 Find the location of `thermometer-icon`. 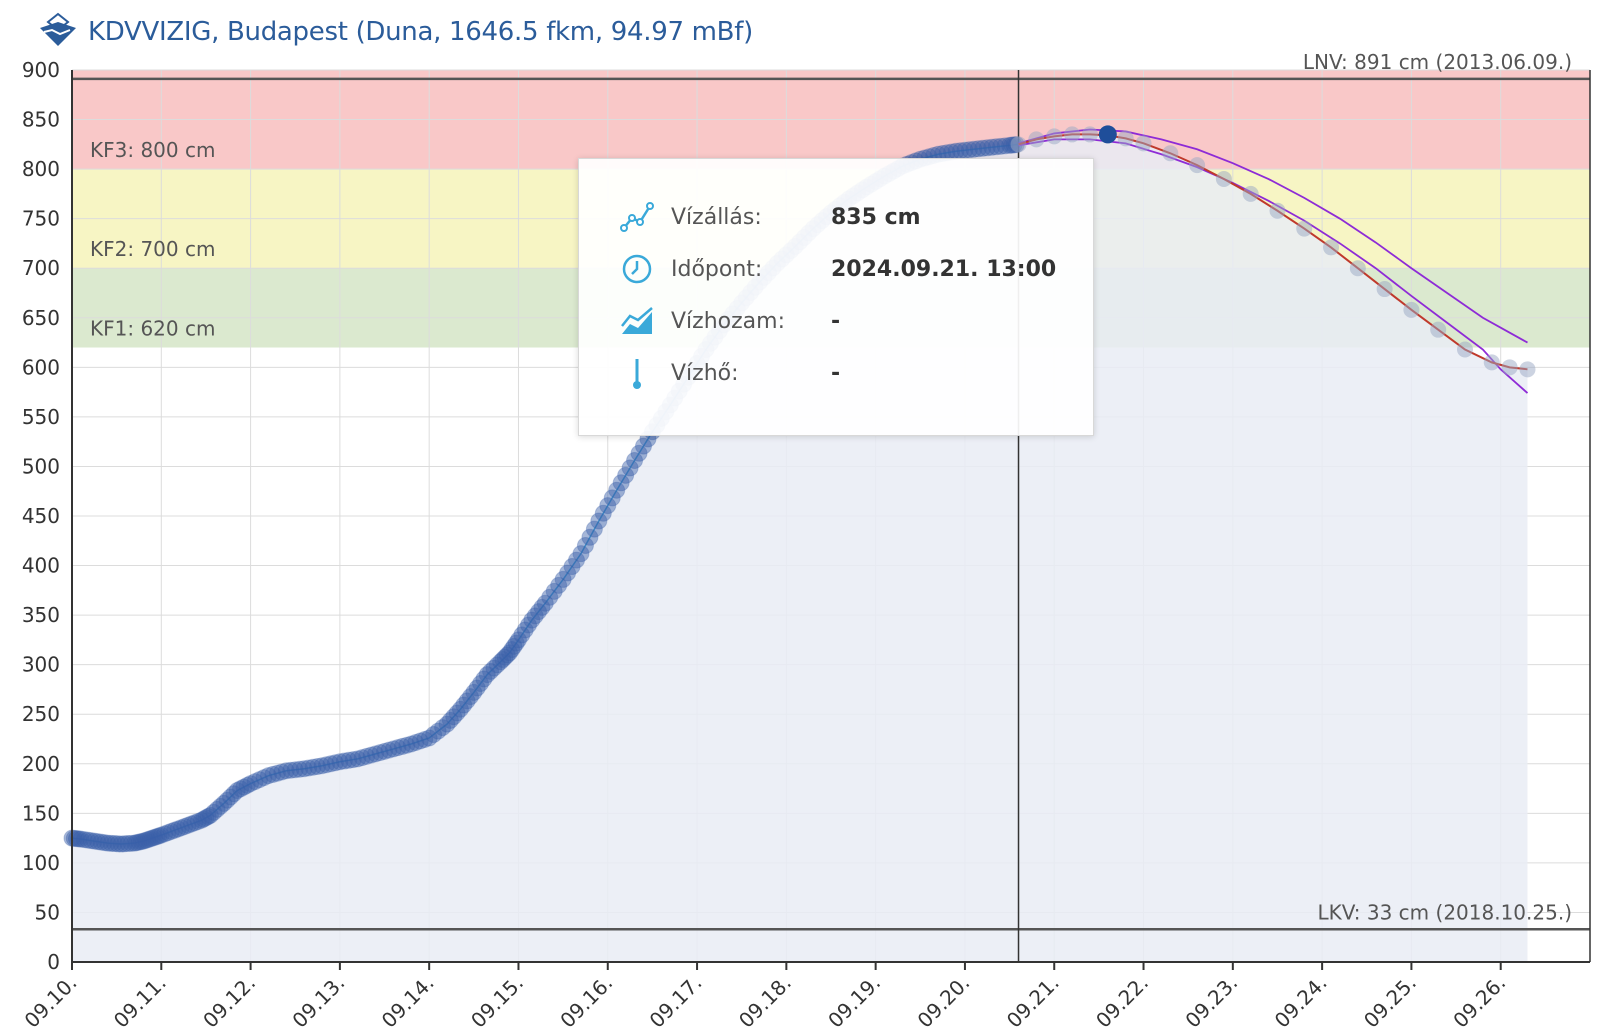

thermometer-icon is located at coordinates (637, 373).